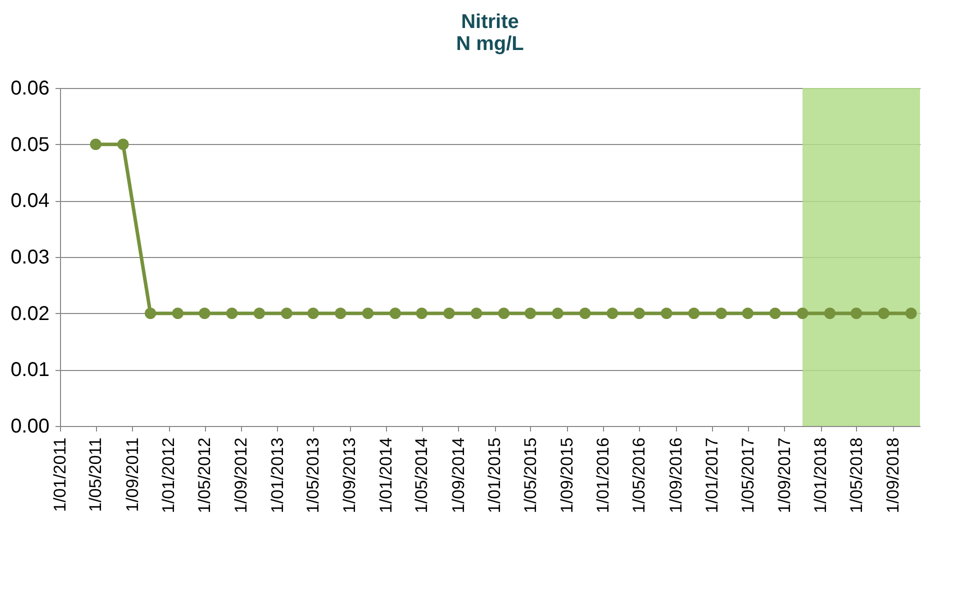  What do you see at coordinates (566, 476) in the screenshot?
I see `x-tick-label: 1/09/2015` at bounding box center [566, 476].